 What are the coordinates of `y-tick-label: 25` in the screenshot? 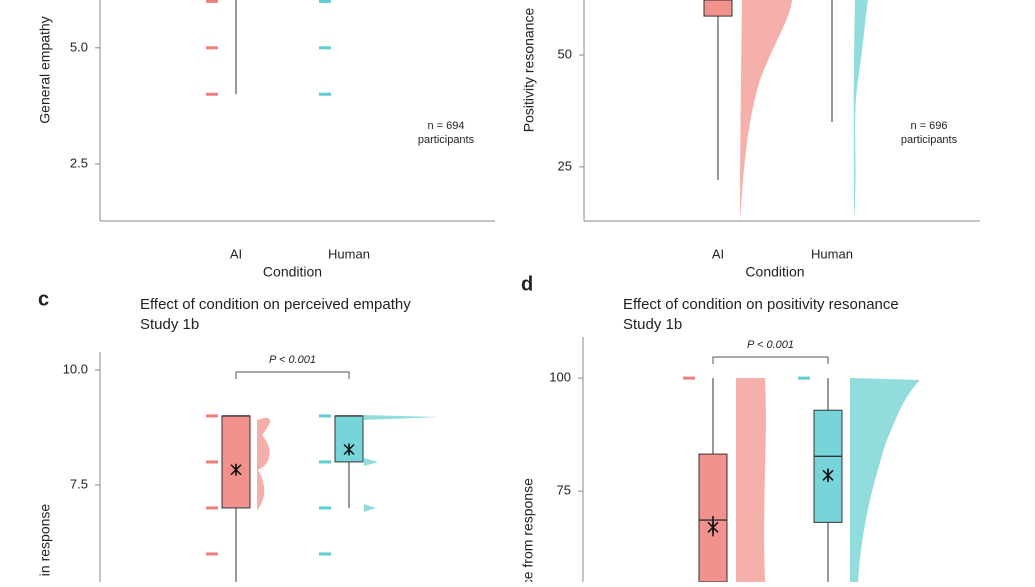 It's located at (565, 165).